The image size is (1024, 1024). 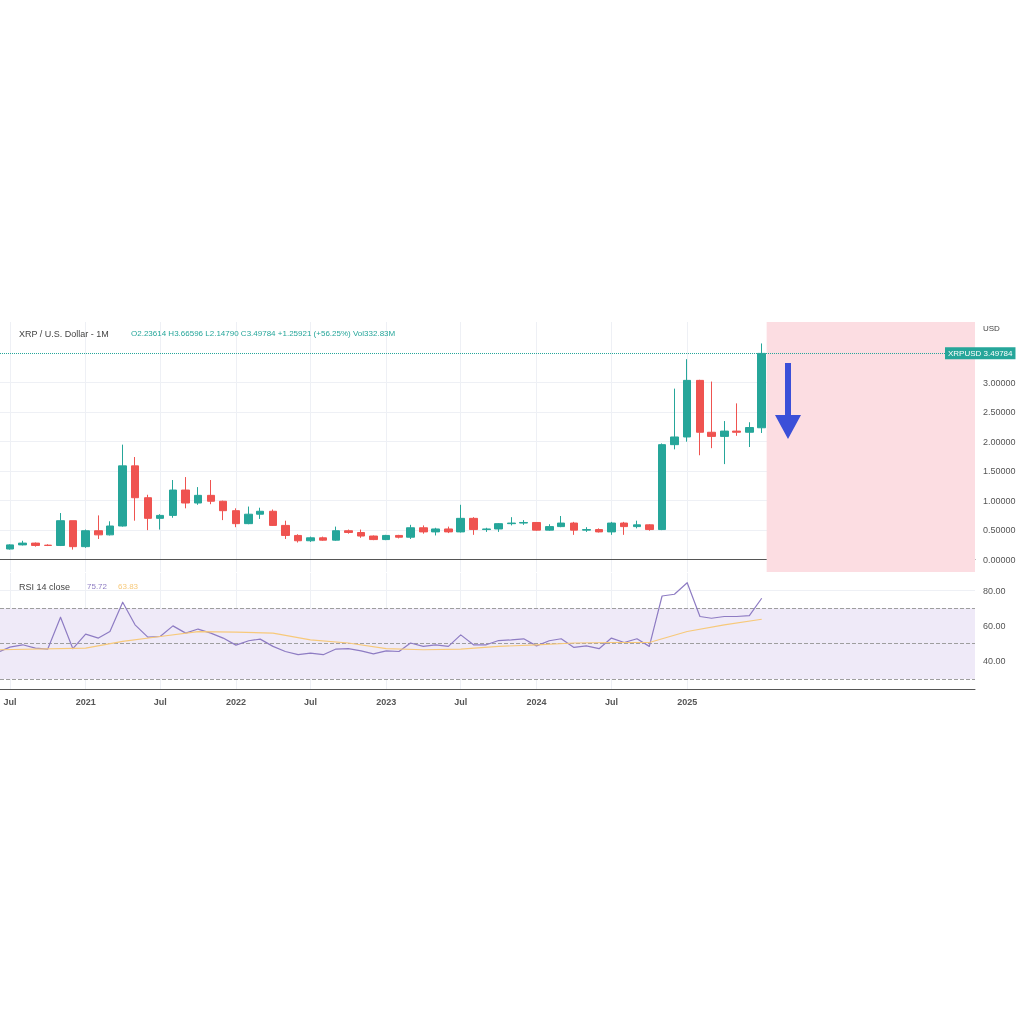 I want to click on text: O2.23614 H3.66596 L2.14790 C3.49784 +1.25921 (+56.25%) Vol332.83M, so click(x=263, y=333).